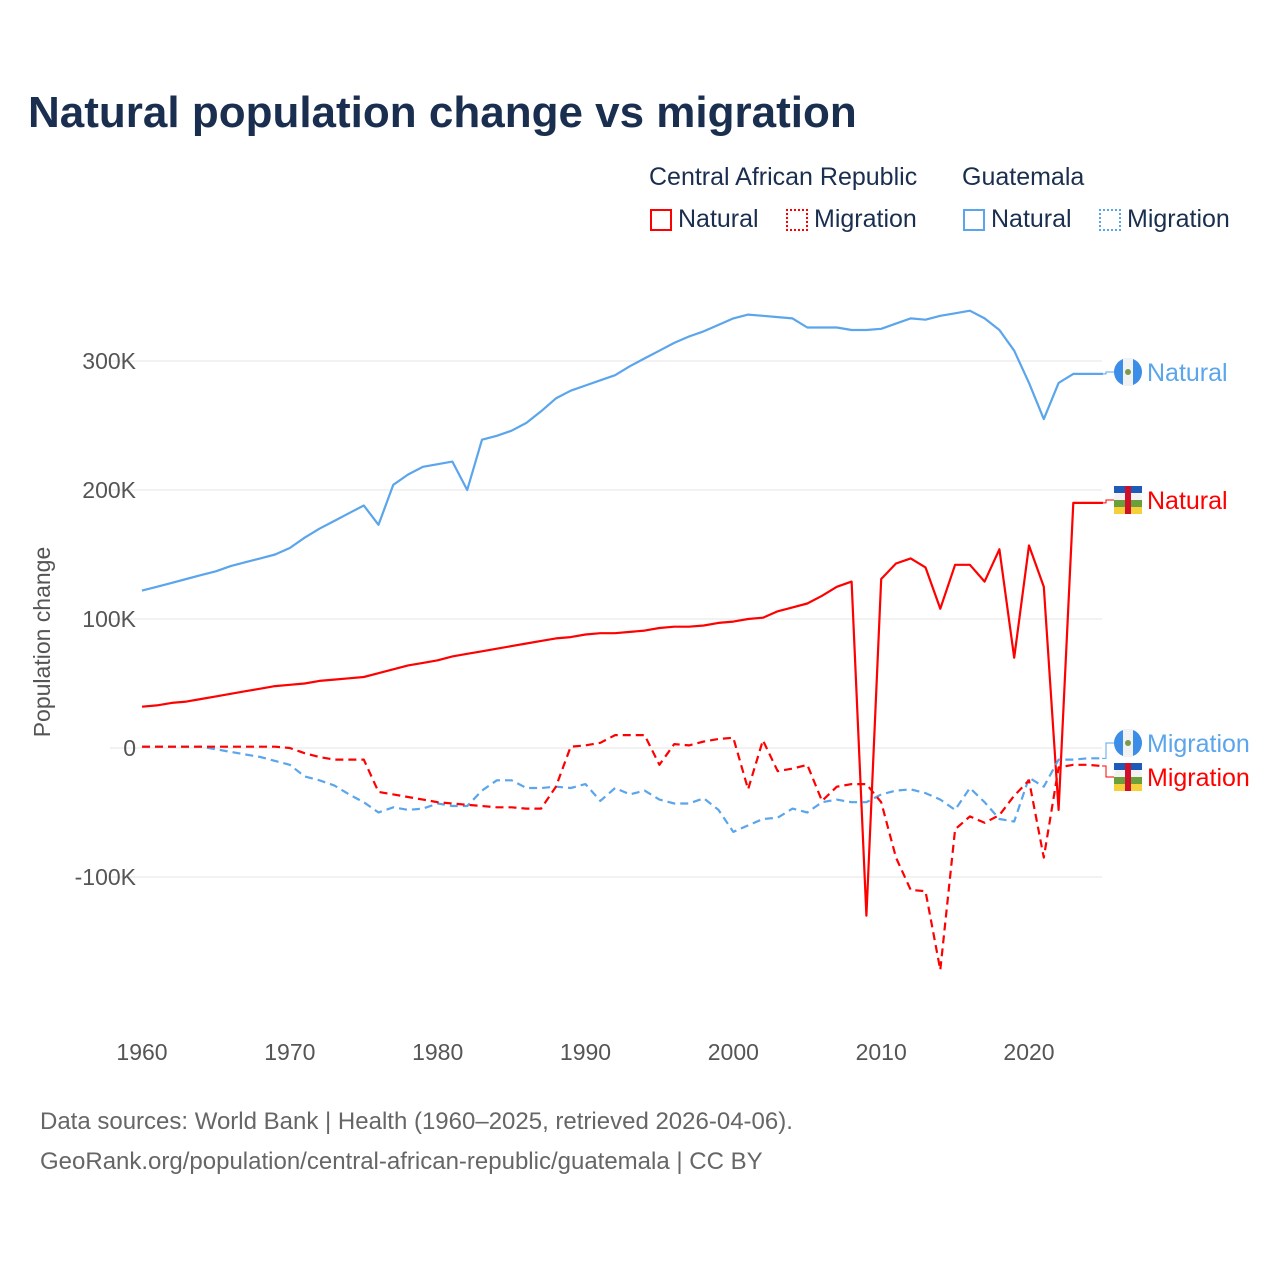 The width and height of the screenshot is (1280, 1280). Describe the element at coordinates (42, 642) in the screenshot. I see `y-axis-label: Population change` at that location.